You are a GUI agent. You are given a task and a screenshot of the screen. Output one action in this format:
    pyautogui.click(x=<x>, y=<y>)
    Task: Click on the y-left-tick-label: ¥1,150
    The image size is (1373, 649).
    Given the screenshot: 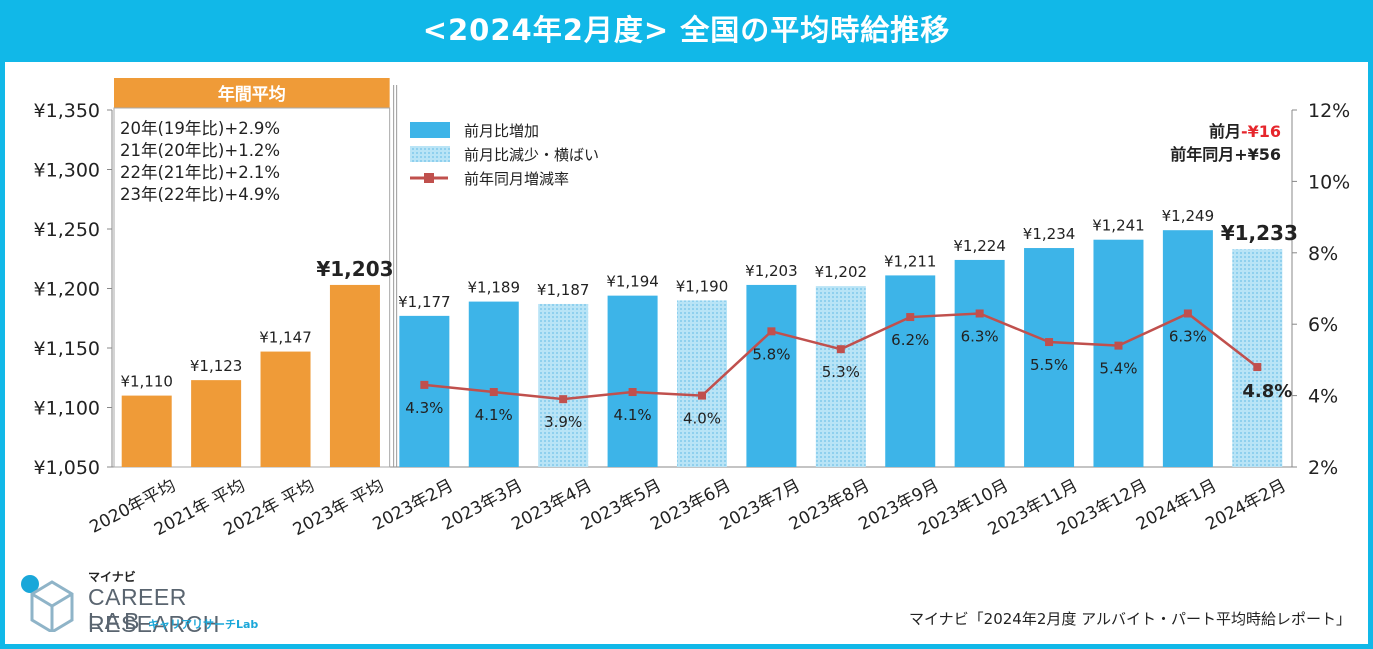 What is the action you would take?
    pyautogui.click(x=67, y=349)
    